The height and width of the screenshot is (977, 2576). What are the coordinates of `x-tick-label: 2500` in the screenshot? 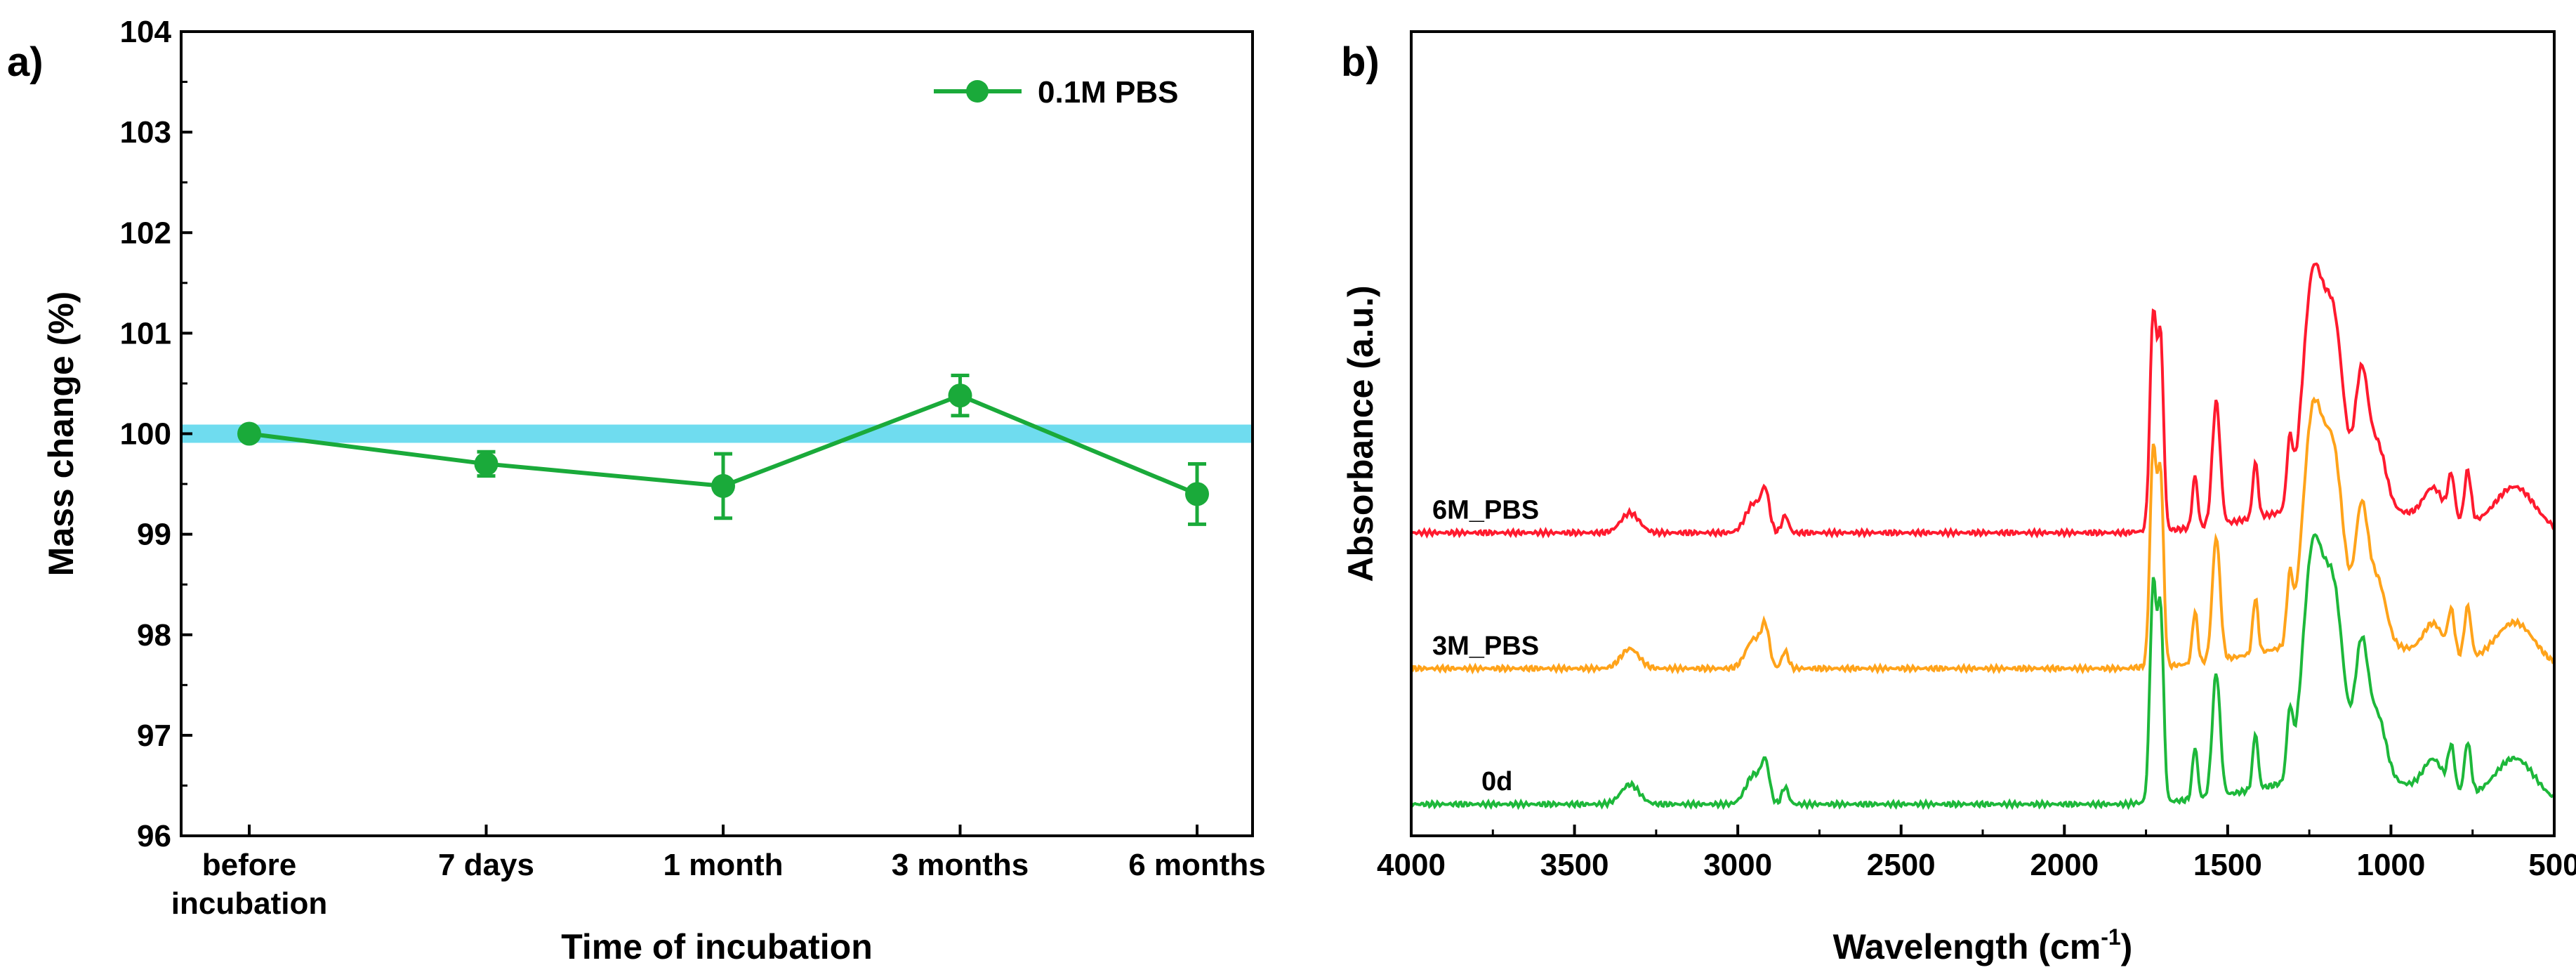 It's located at (1901, 865).